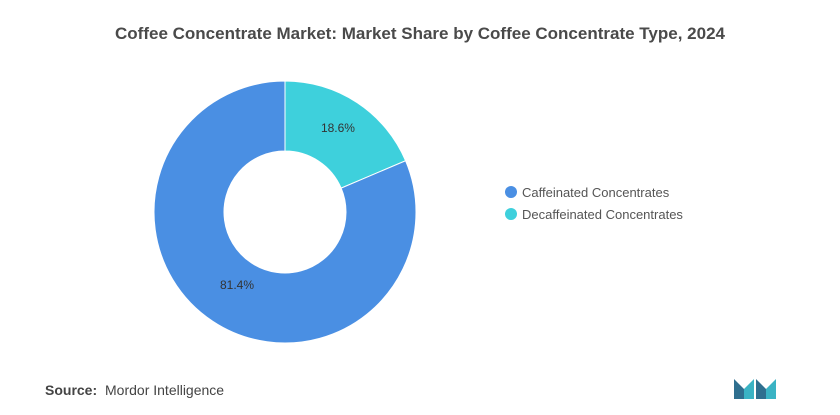 The height and width of the screenshot is (415, 840). Describe the element at coordinates (237, 285) in the screenshot. I see `slice-value-label: 81.4%` at that location.